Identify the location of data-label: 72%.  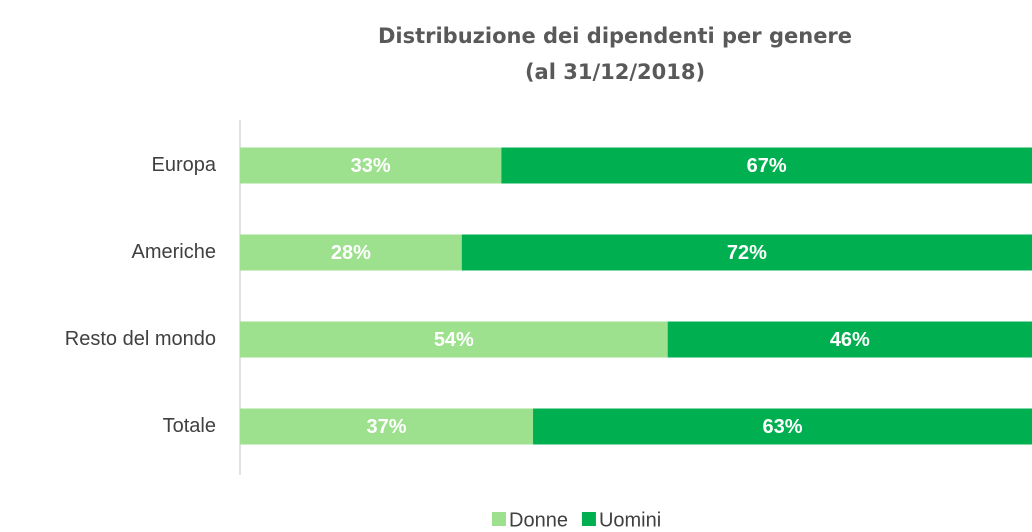
(747, 253).